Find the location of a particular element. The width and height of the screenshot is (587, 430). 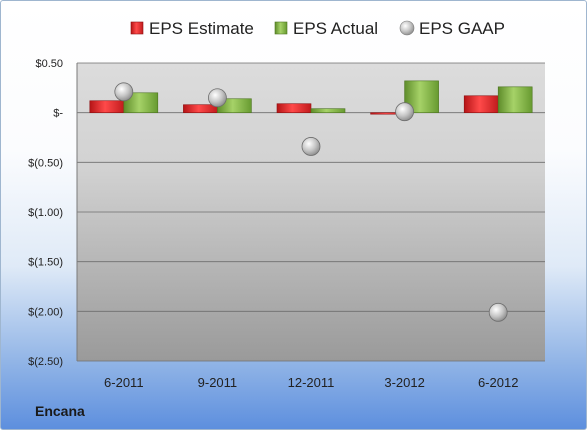

y-tick-label: $(1.00) is located at coordinates (45, 213).